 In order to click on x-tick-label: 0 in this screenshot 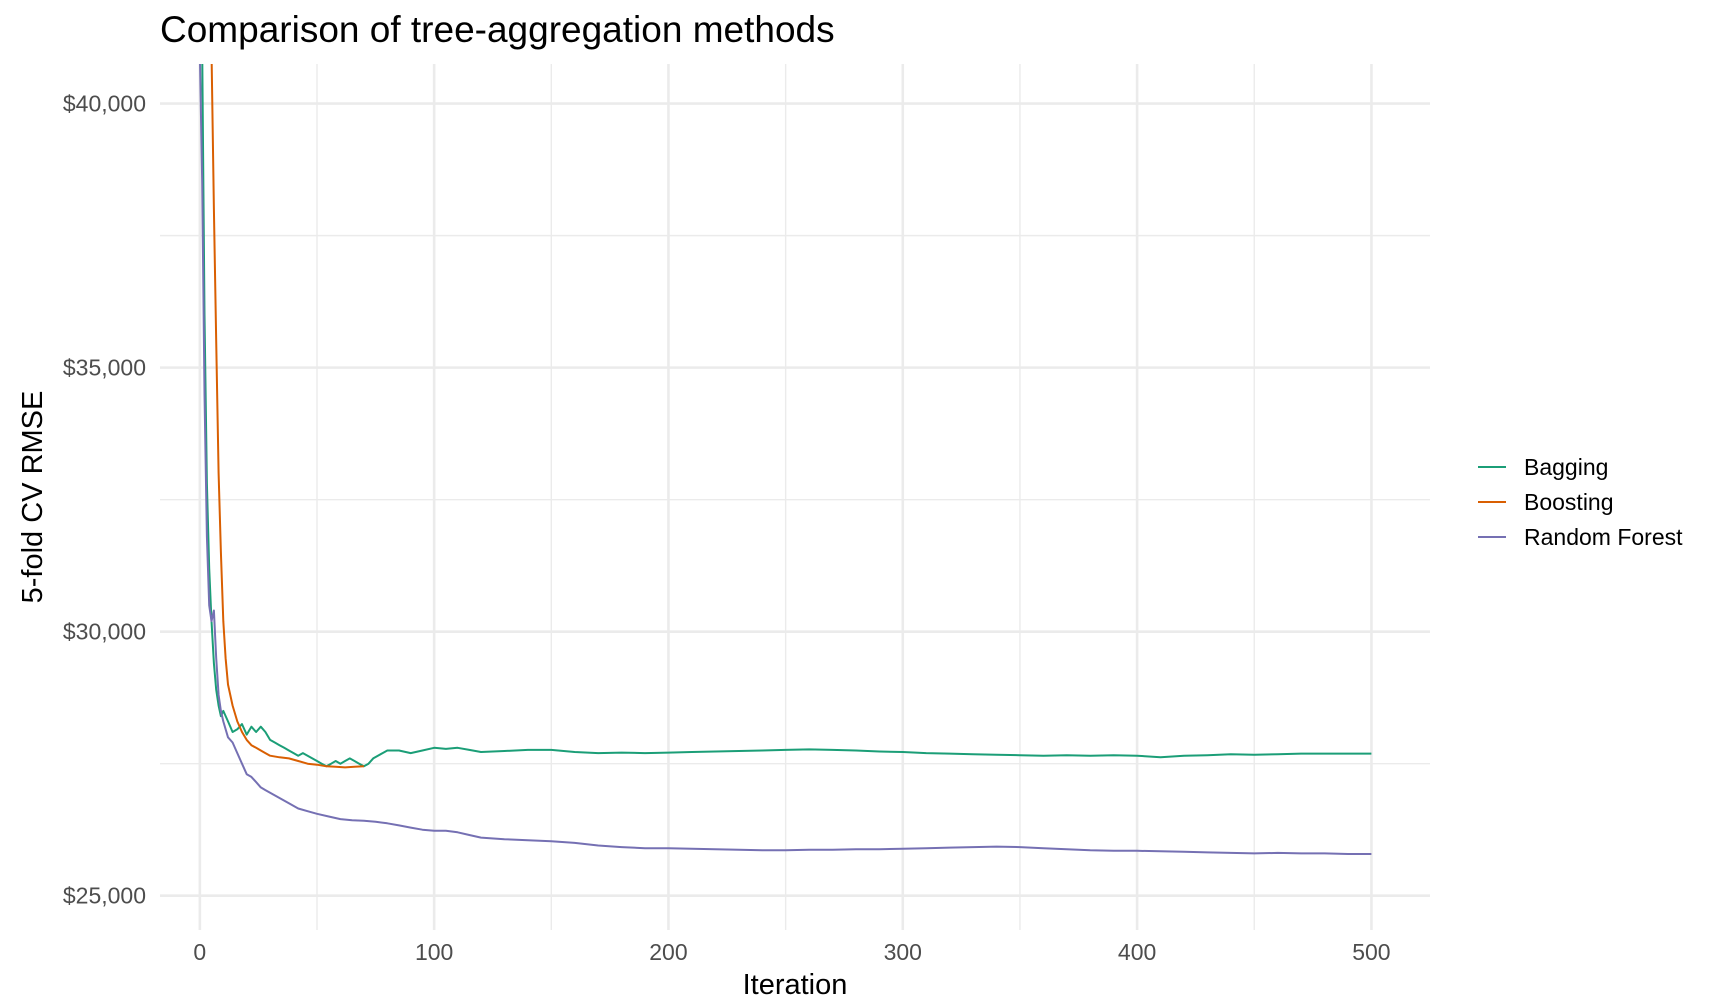, I will do `click(199, 952)`.